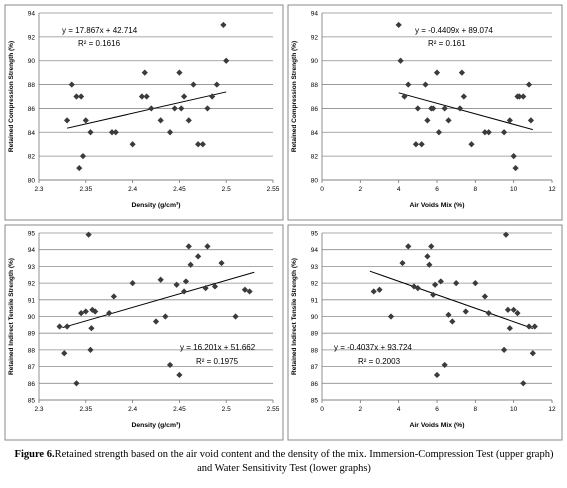 This screenshot has width=567, height=488. I want to click on x-tick-label: 2.3, so click(38, 409).